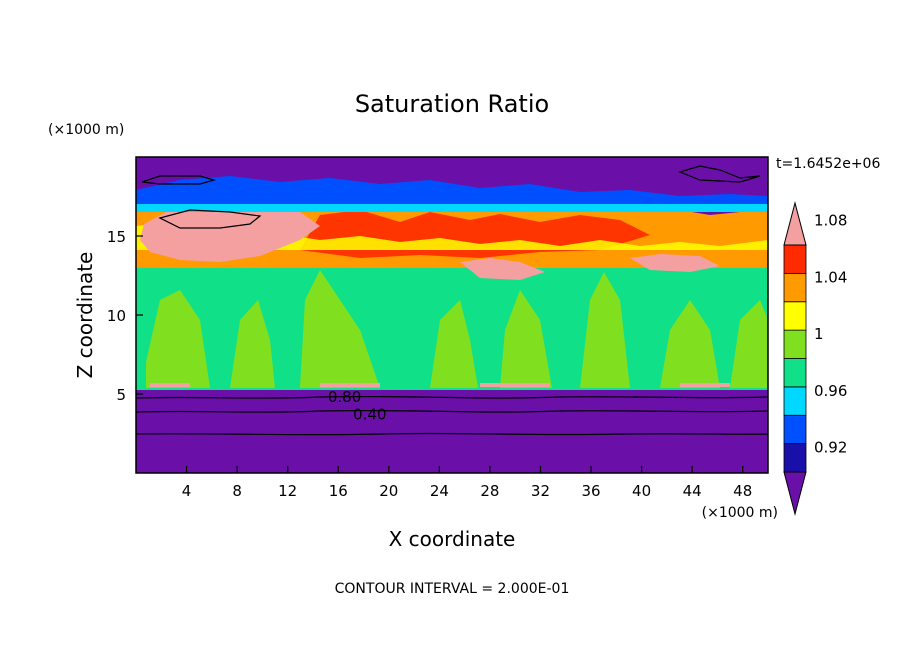 The height and width of the screenshot is (654, 904). What do you see at coordinates (85, 315) in the screenshot?
I see `y-axis-title: Z coordinate` at bounding box center [85, 315].